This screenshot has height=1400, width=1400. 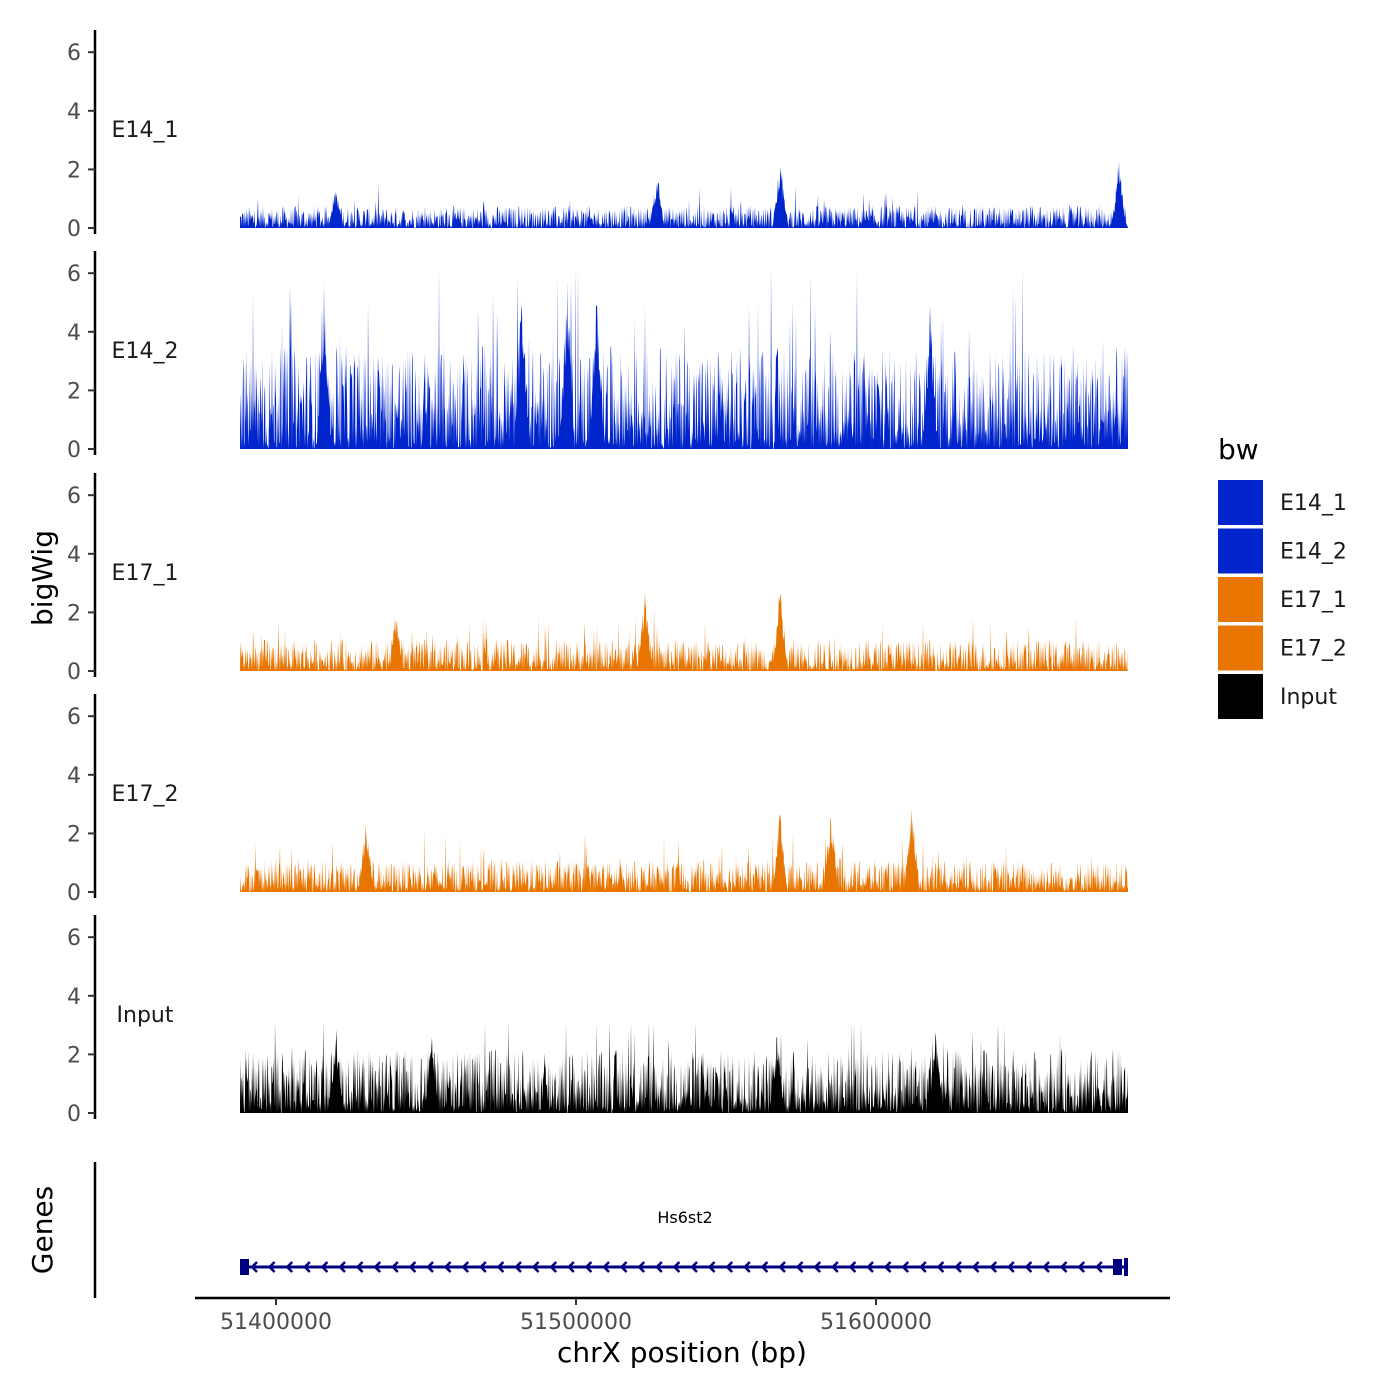 What do you see at coordinates (597, 1021) in the screenshot?
I see `panel-Input: 0 2 4 6 Input` at bounding box center [597, 1021].